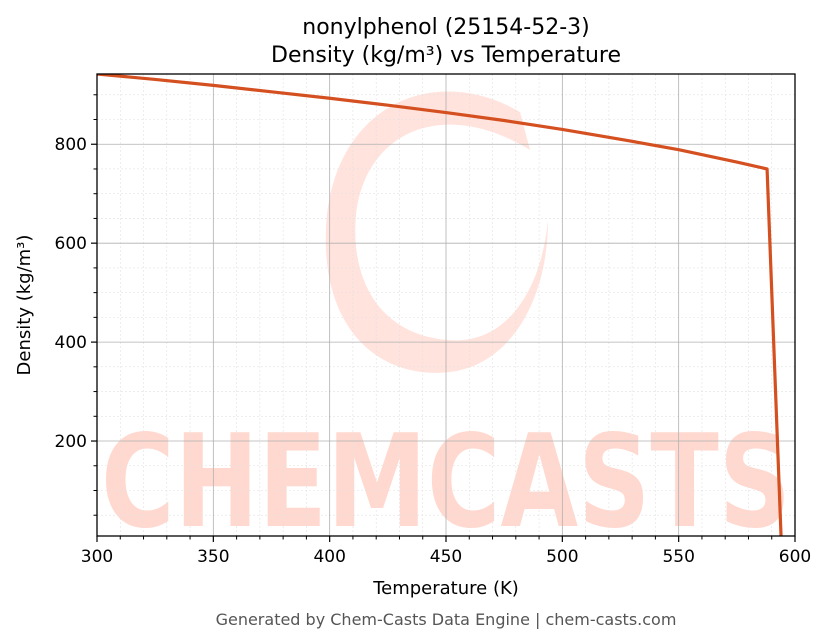  What do you see at coordinates (445, 27) in the screenshot?
I see `chart-title: nonylphenol (25154-52-3)` at bounding box center [445, 27].